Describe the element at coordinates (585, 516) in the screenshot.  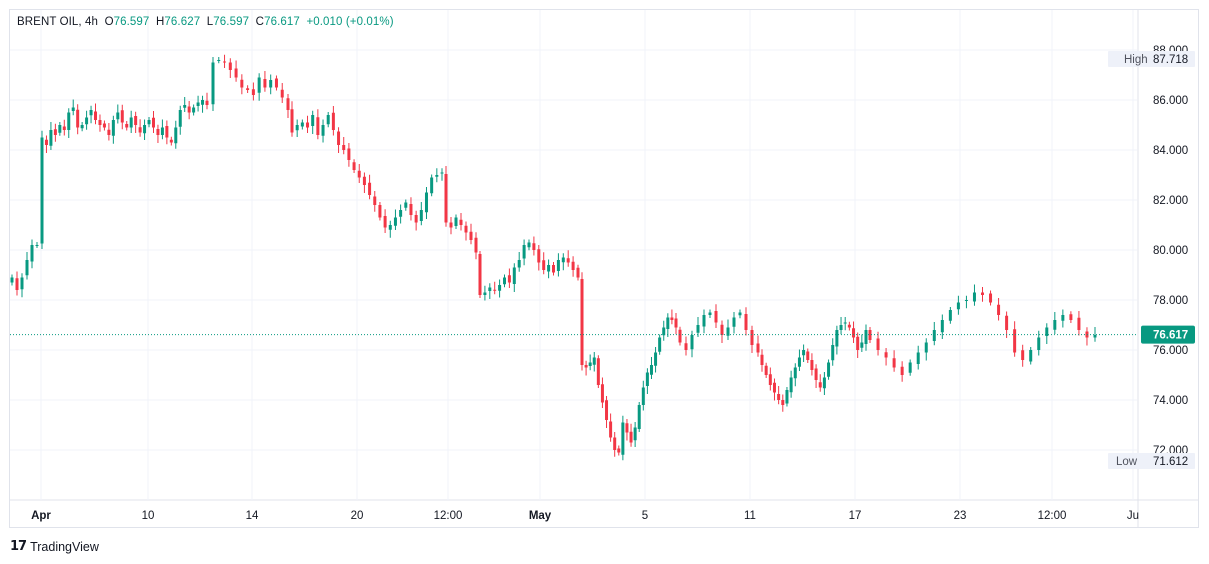
I see `time-axis: Apr 10 14 20 12:00 May 5 11 17 23 12:00 Ju` at that location.